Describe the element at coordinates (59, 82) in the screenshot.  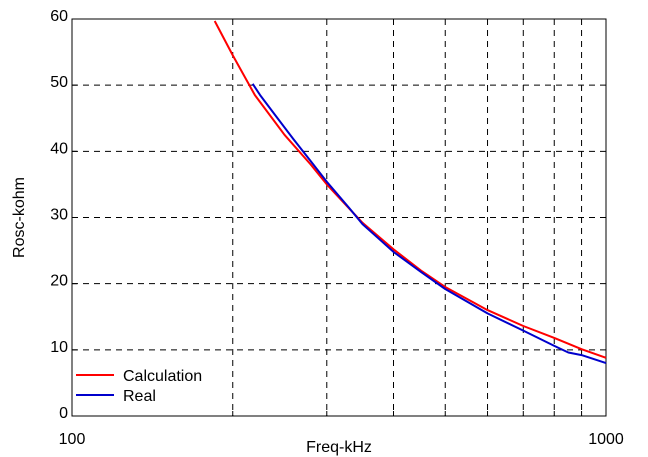
I see `y-tick-label: 50` at that location.